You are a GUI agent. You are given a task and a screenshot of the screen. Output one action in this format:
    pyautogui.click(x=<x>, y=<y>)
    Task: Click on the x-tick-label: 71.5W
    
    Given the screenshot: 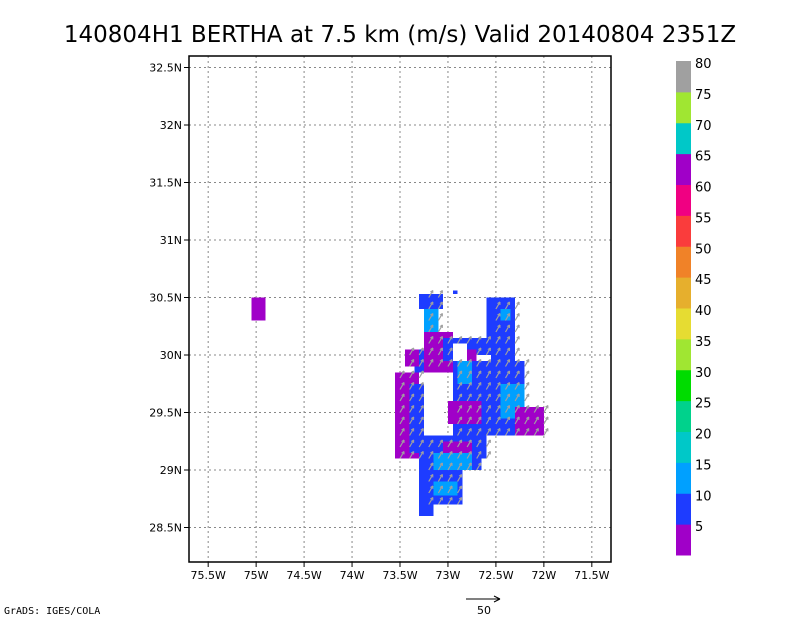 What is the action you would take?
    pyautogui.click(x=591, y=575)
    